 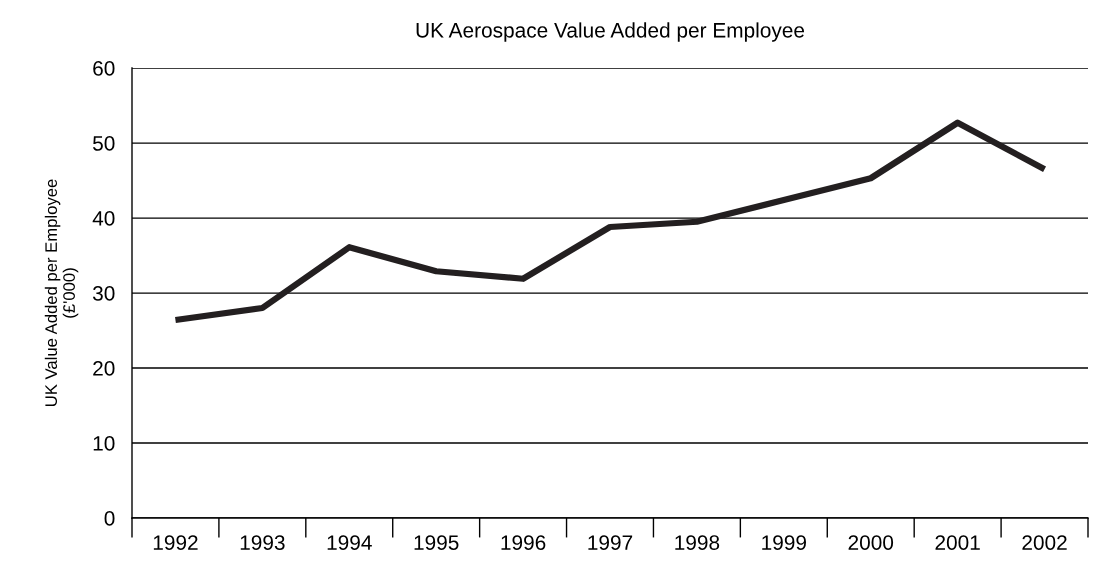 What do you see at coordinates (697, 542) in the screenshot?
I see `x-tick-label: 1998` at bounding box center [697, 542].